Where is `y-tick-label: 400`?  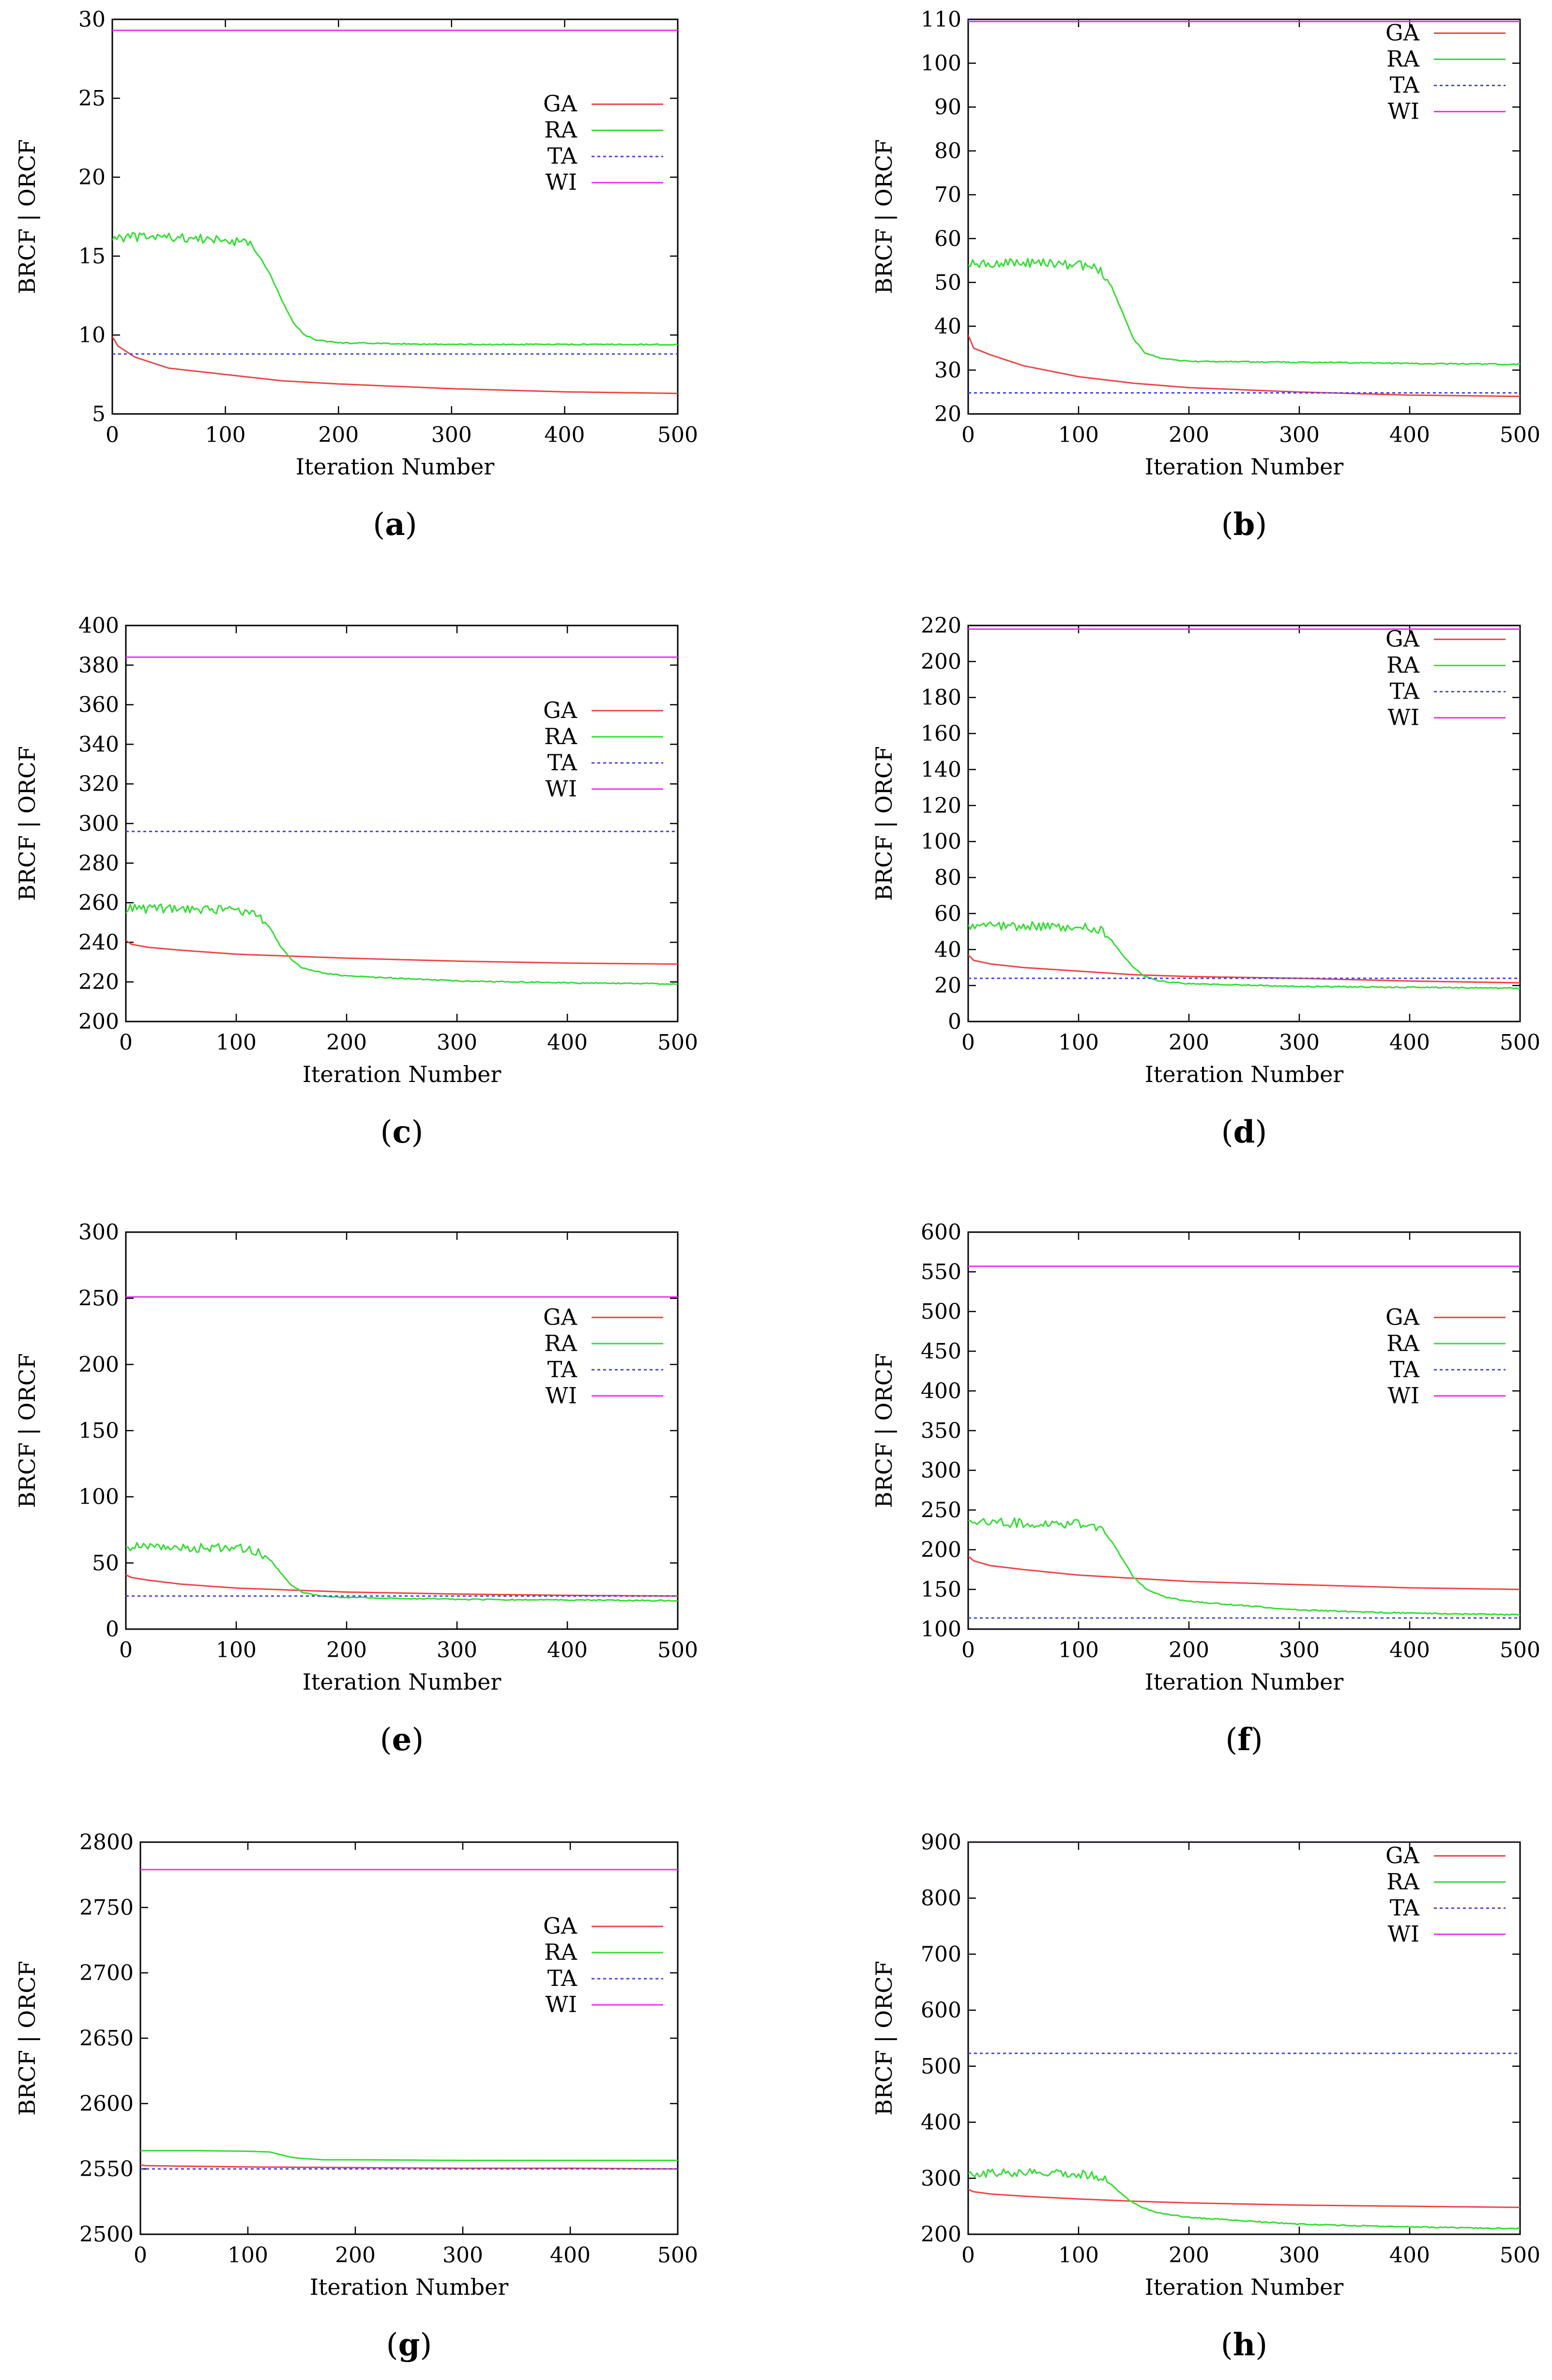 y-tick-label: 400 is located at coordinates (98, 625).